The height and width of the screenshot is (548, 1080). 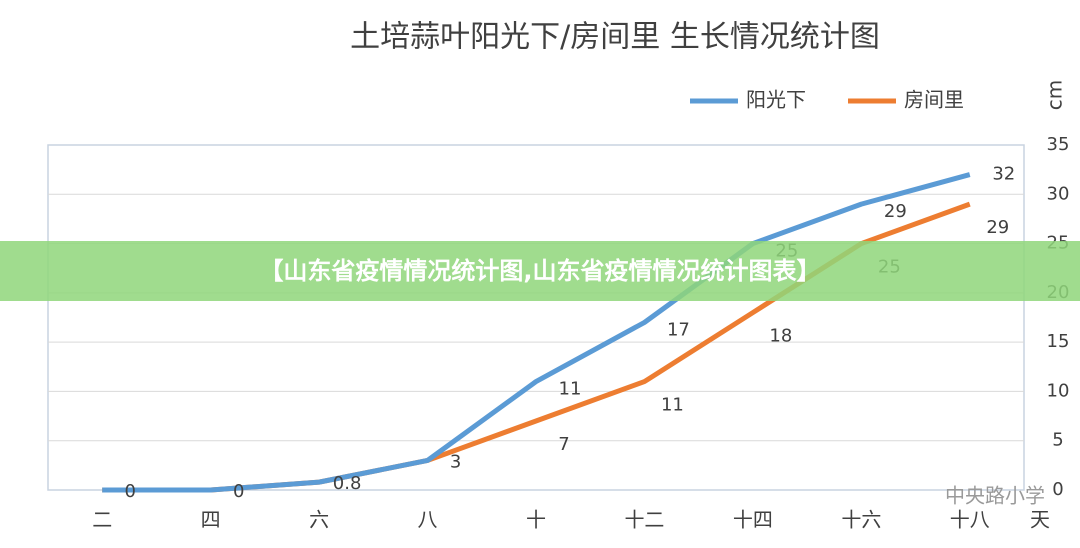 I want to click on data-label: 7, so click(x=563, y=444).